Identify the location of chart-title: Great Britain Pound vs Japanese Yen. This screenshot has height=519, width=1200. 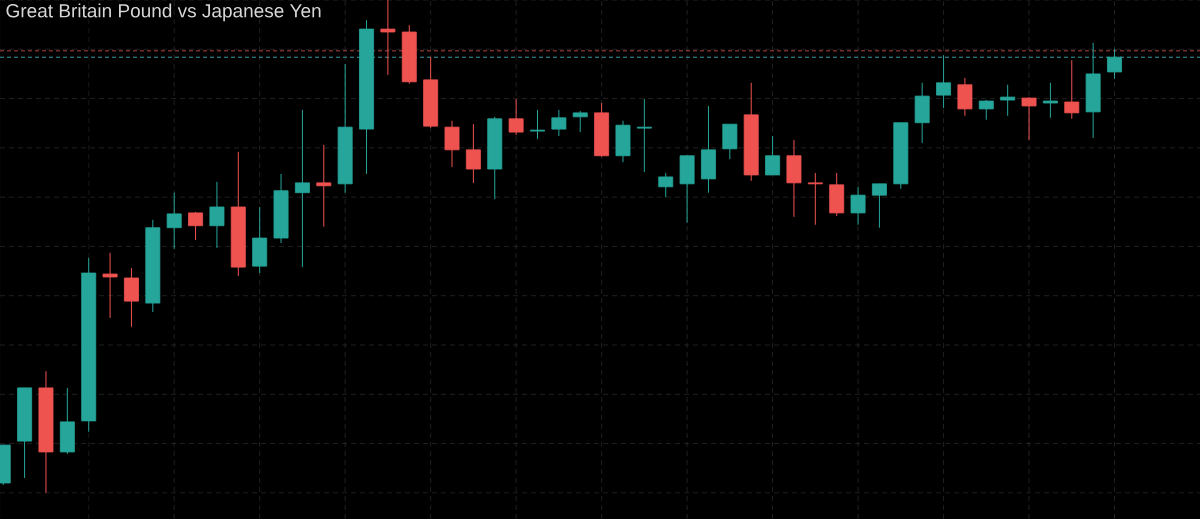
(163, 12).